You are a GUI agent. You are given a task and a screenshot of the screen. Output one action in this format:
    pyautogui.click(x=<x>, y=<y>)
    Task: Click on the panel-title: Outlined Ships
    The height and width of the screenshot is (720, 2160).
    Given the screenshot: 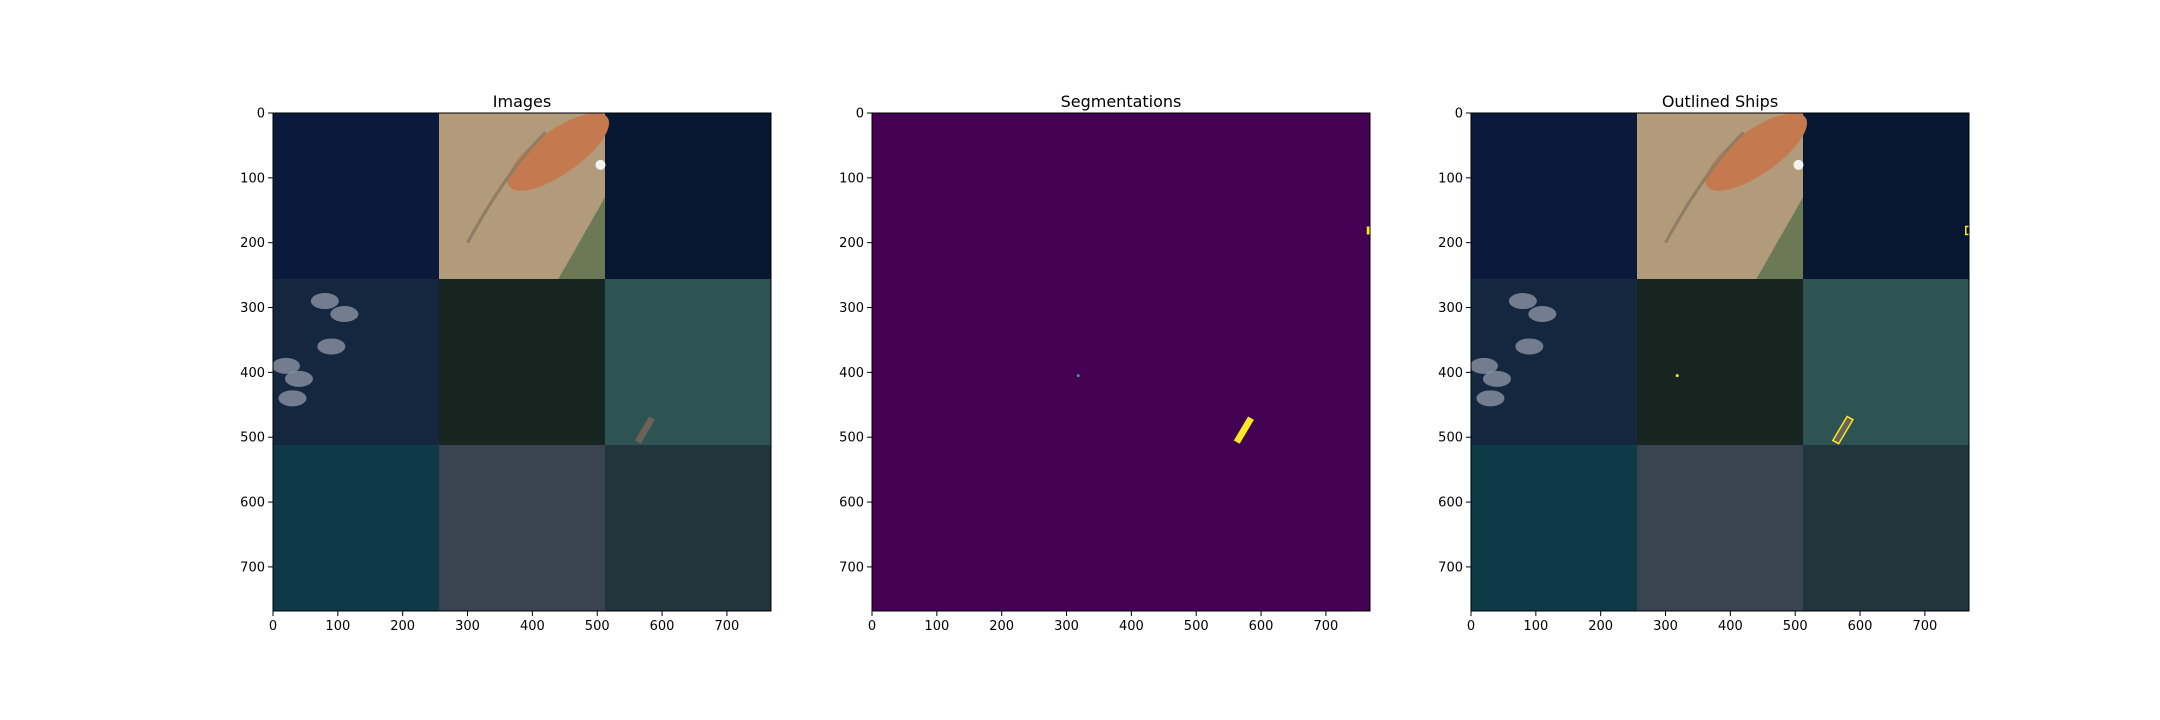 What is the action you would take?
    pyautogui.click(x=1720, y=101)
    